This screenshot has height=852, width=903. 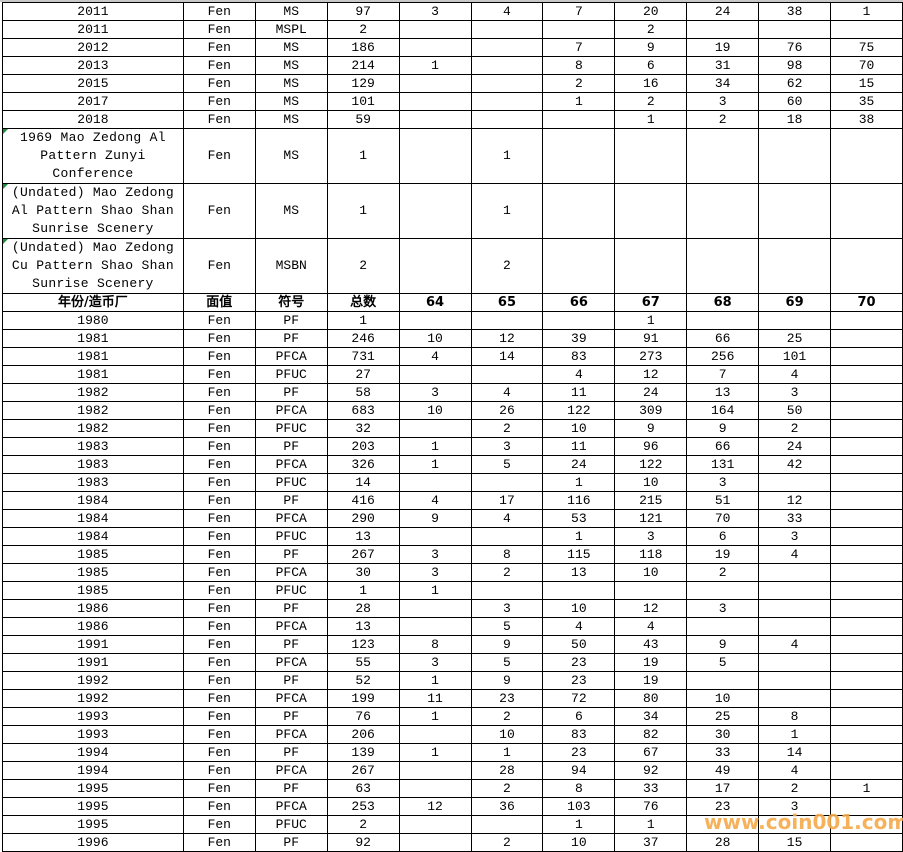 What do you see at coordinates (507, 464) in the screenshot?
I see `cell-grade-65: 5` at bounding box center [507, 464].